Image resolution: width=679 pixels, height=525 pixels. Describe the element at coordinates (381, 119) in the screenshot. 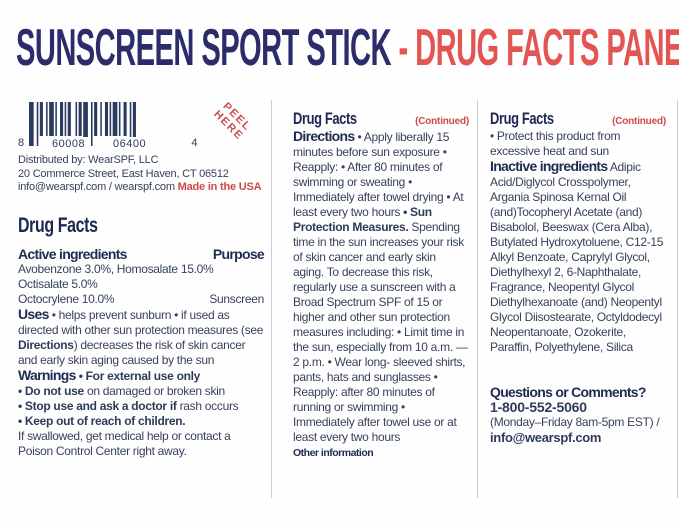

I see `drug-facts-heading-middle-row: Drug Facts (Continued)` at that location.